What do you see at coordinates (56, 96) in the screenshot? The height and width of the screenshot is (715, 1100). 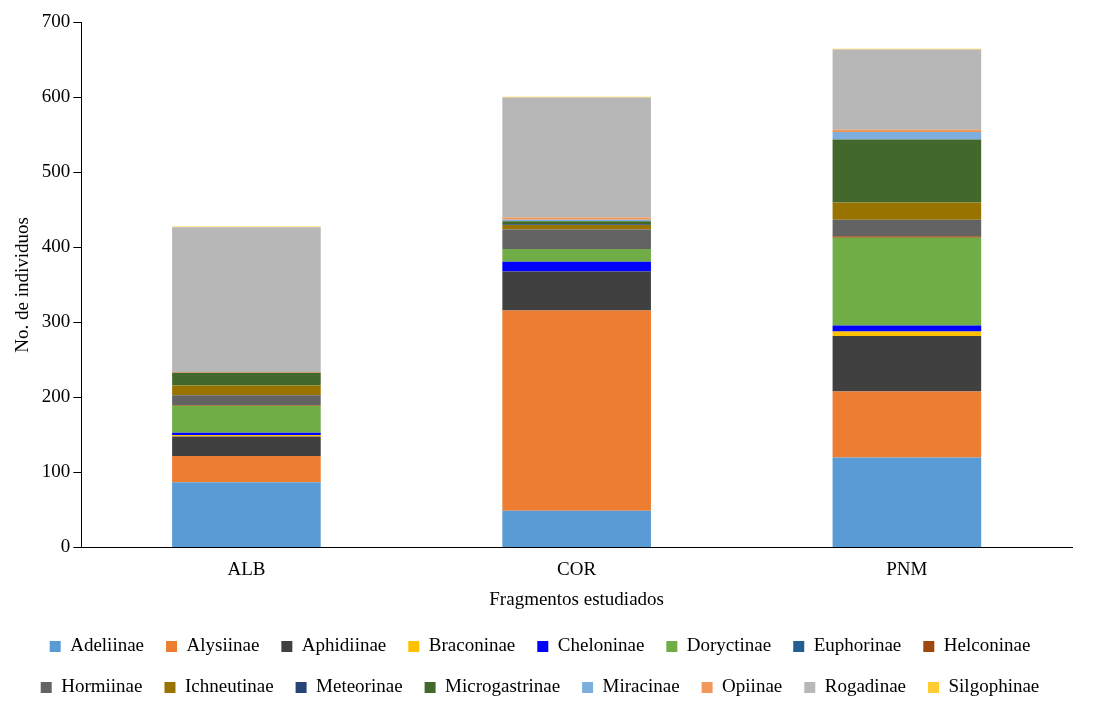 I see `y-tick-label: 600` at bounding box center [56, 96].